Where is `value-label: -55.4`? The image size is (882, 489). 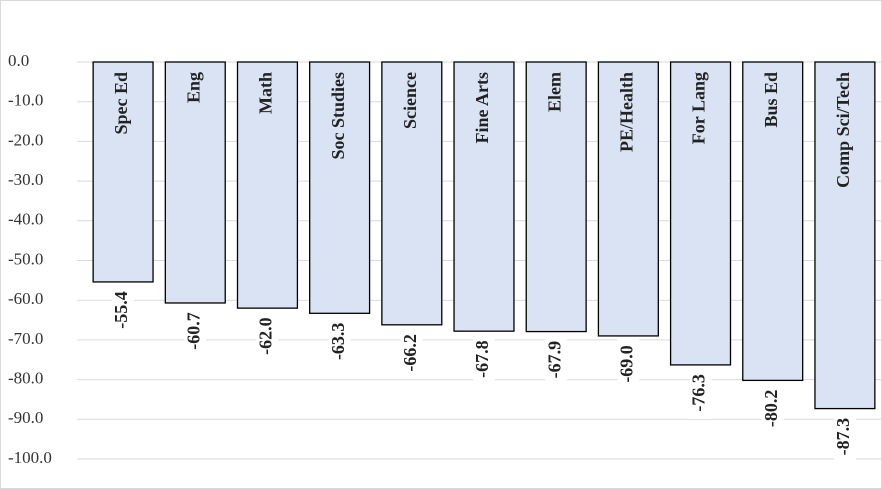 value-label: -55.4 is located at coordinates (121, 310).